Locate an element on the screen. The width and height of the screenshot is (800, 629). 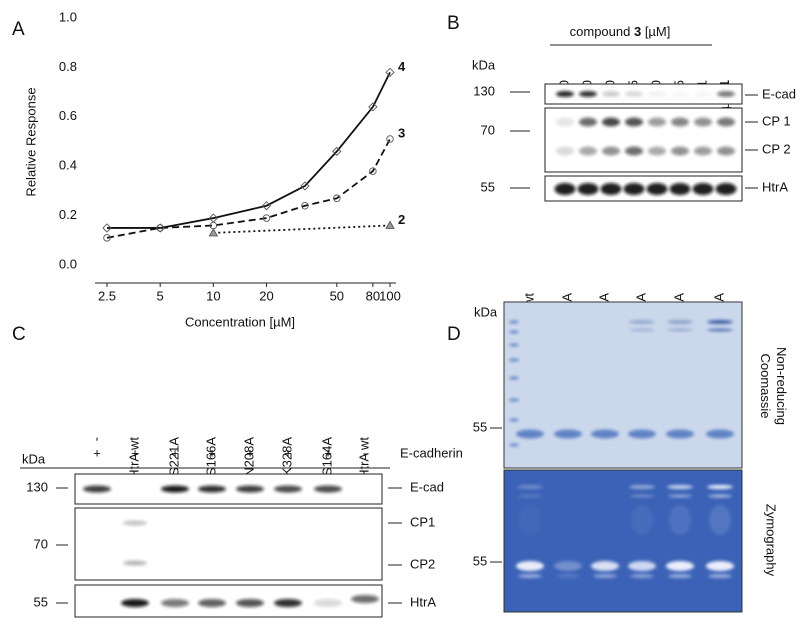
coomassie-line: Non-reducing is located at coordinates (781, 386).